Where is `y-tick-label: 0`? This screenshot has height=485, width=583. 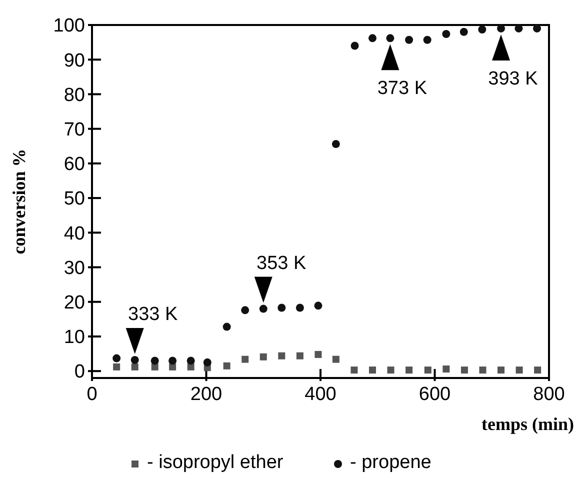 y-tick-label: 0 is located at coordinates (79, 372).